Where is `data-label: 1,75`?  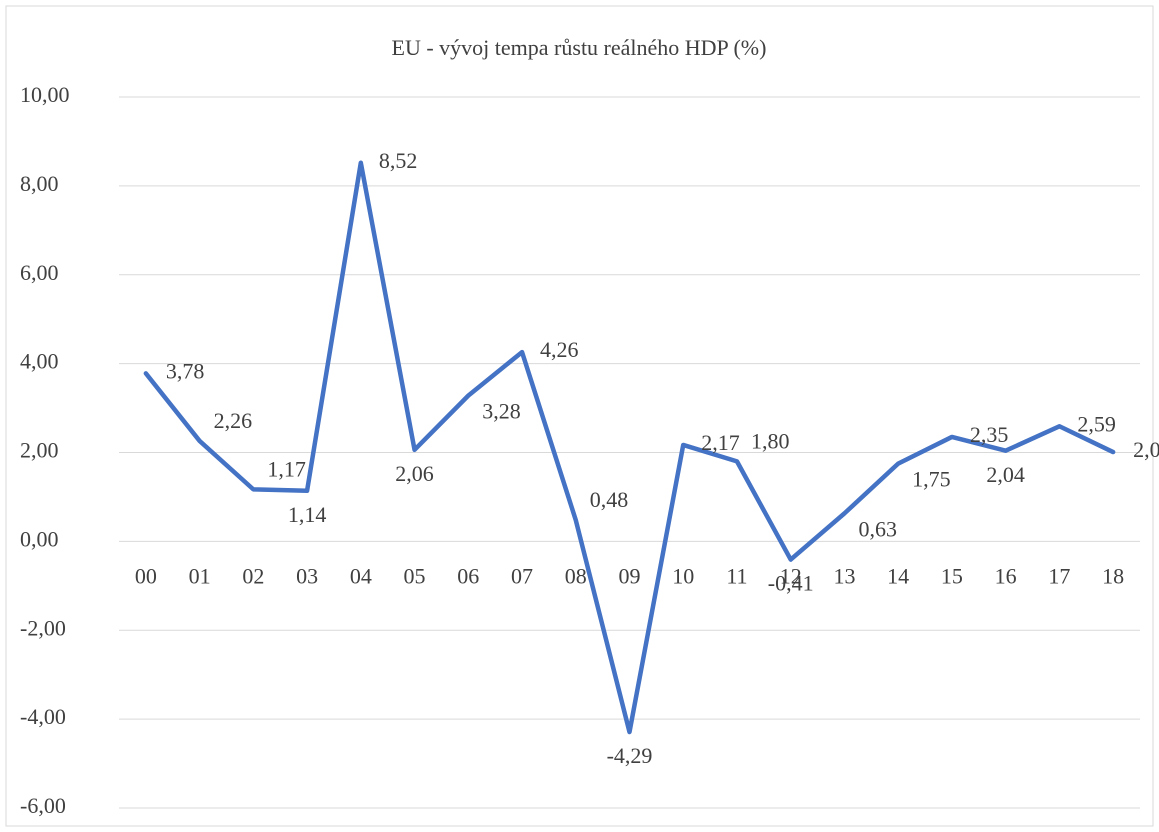 data-label: 1,75 is located at coordinates (931, 479).